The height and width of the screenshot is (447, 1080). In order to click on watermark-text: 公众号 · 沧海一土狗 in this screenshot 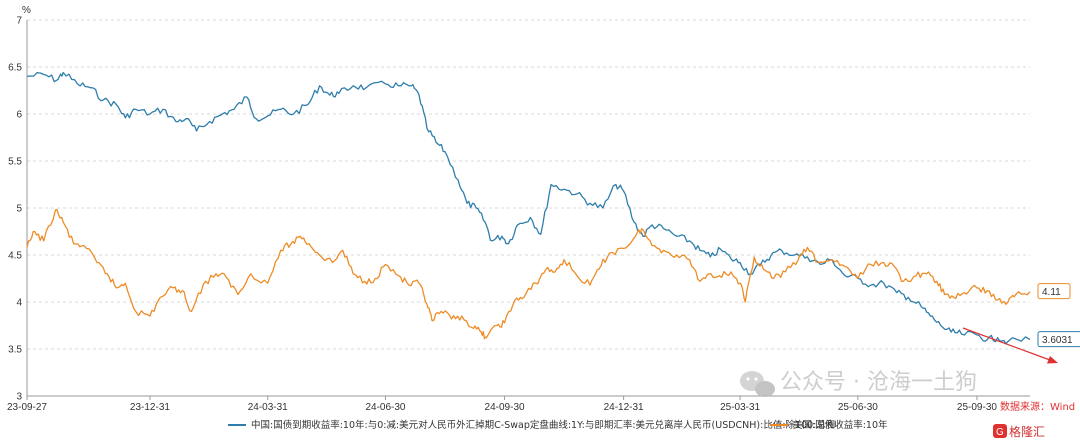, I will do `click(878, 382)`.